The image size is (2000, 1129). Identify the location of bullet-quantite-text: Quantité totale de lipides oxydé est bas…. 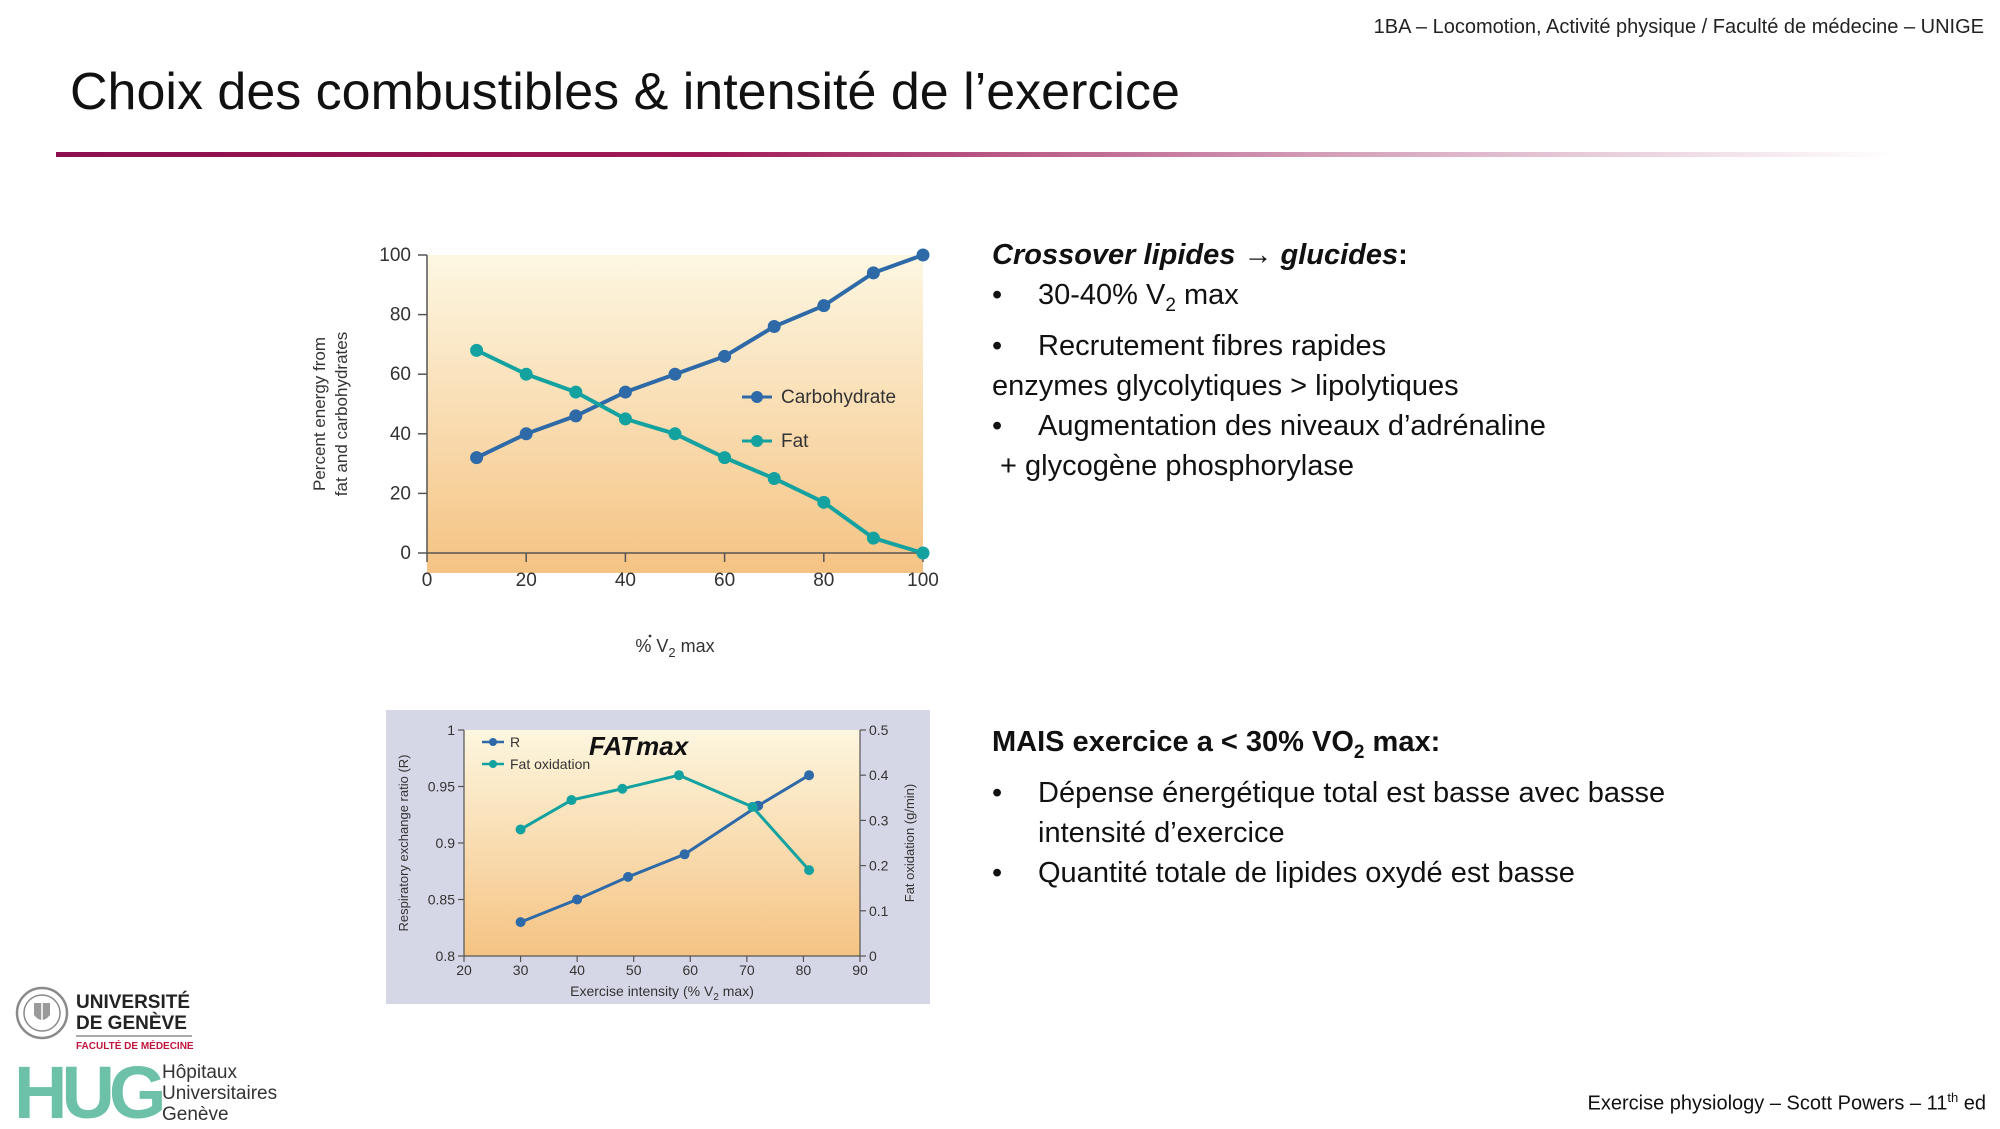
(1306, 872).